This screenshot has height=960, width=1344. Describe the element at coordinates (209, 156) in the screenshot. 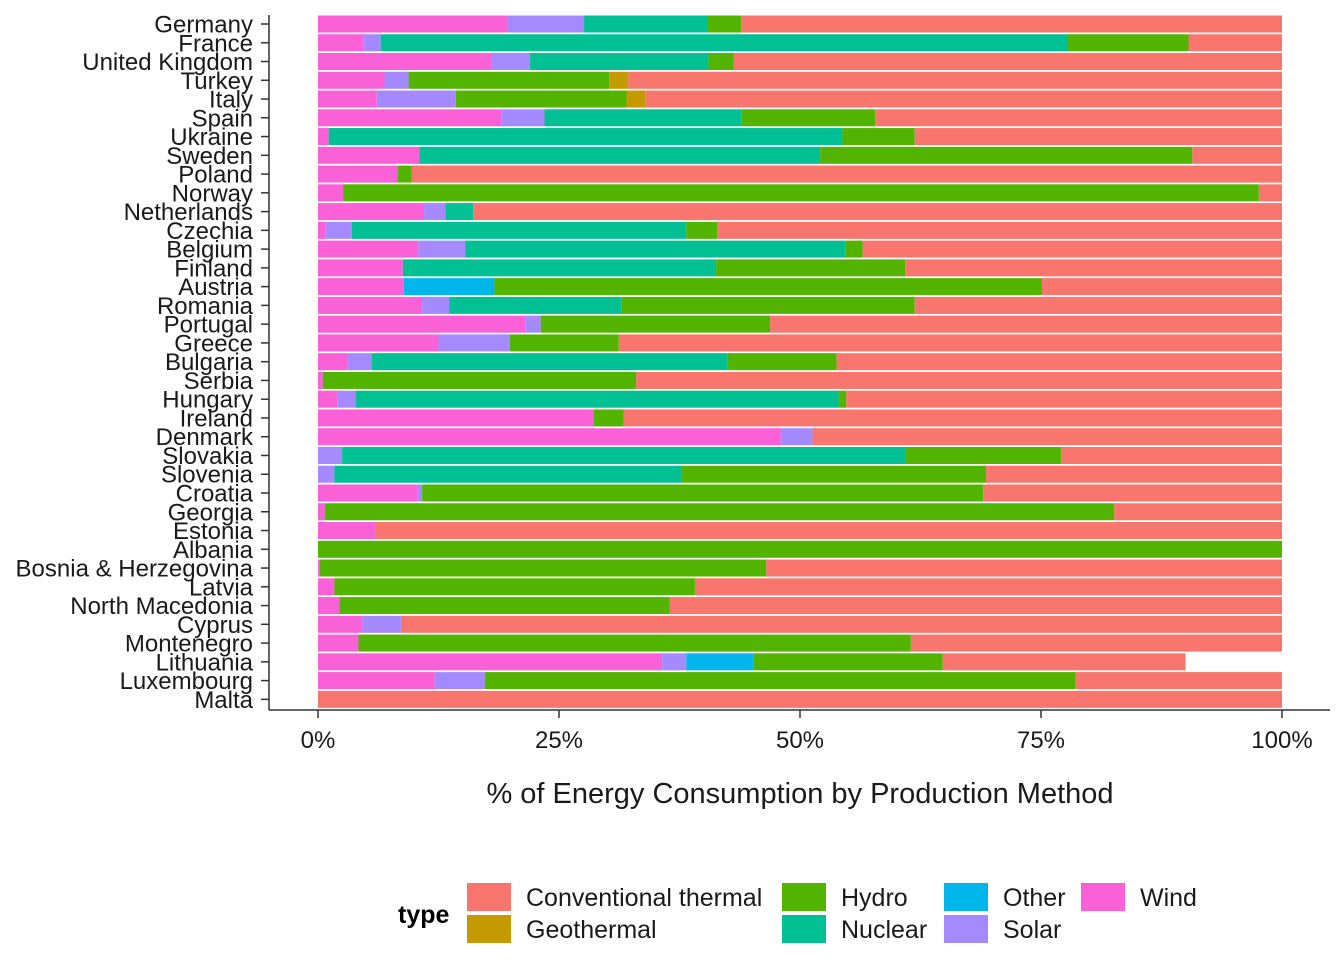

I see `y-tick-label: Sweden` at that location.